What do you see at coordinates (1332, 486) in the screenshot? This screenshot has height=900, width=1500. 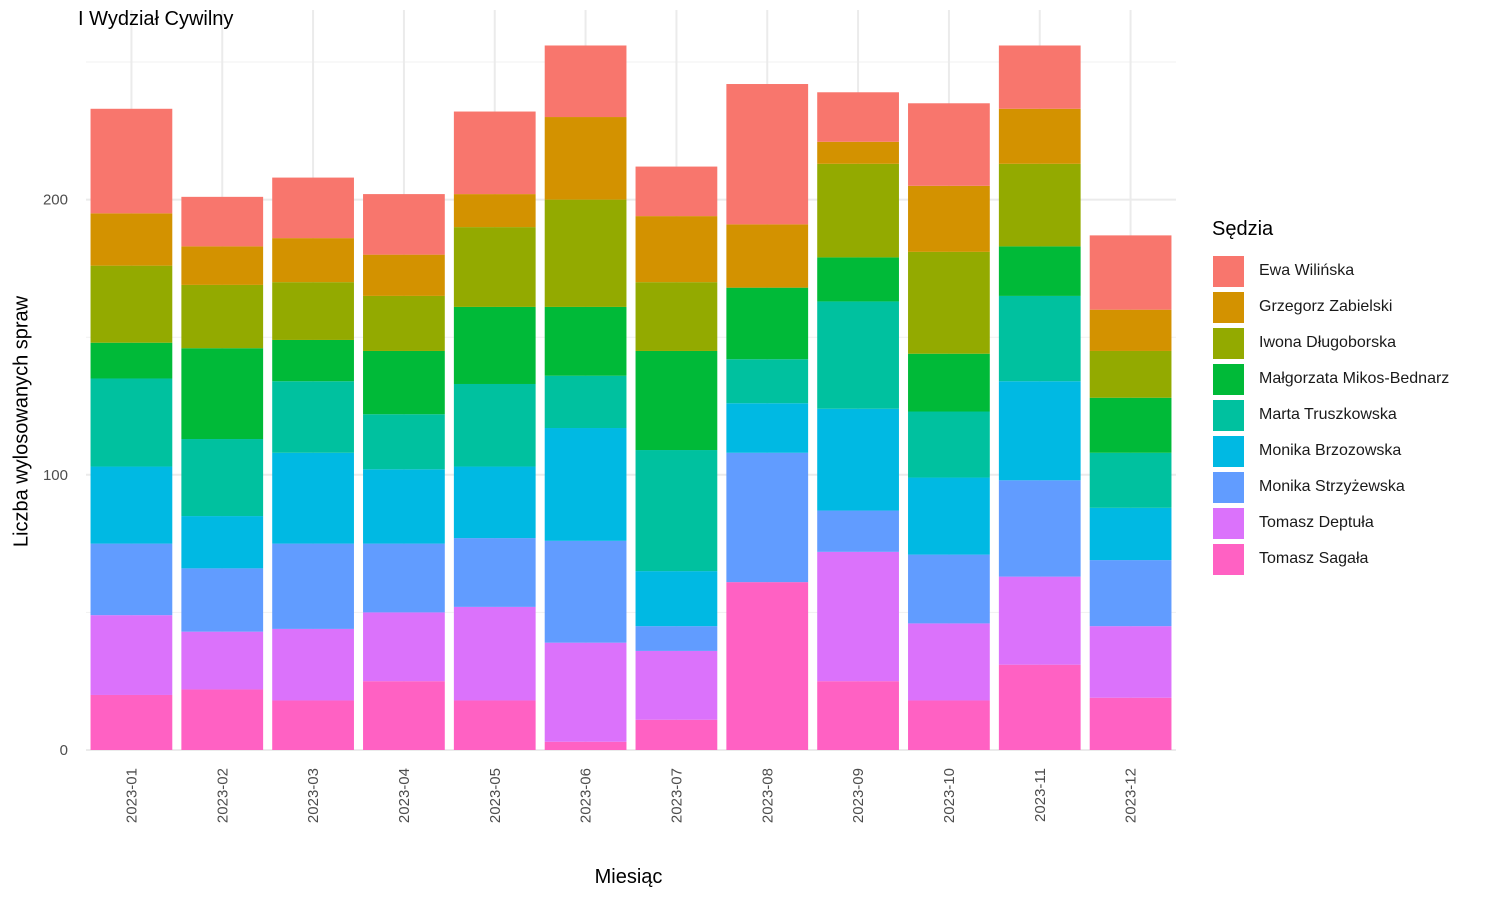 I see `legend-label: Monika Strzyżewska` at bounding box center [1332, 486].